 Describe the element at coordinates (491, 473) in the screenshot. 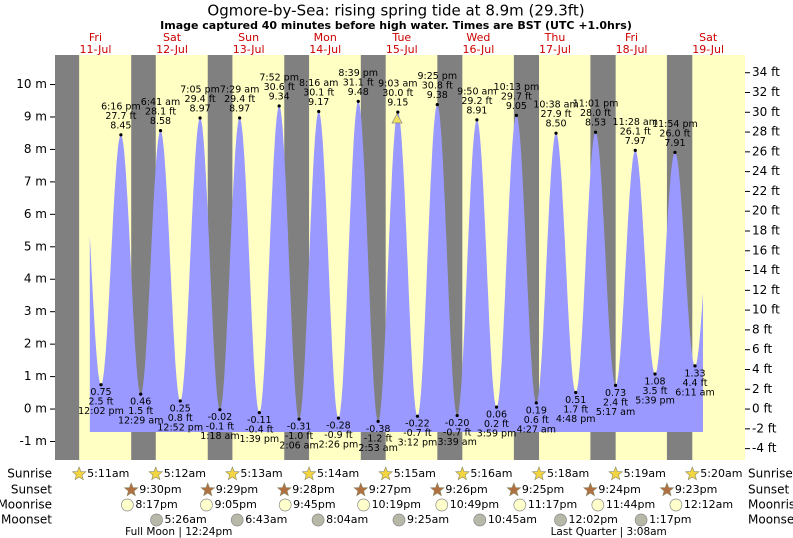

I see `sunrise-time: 5:16am` at that location.